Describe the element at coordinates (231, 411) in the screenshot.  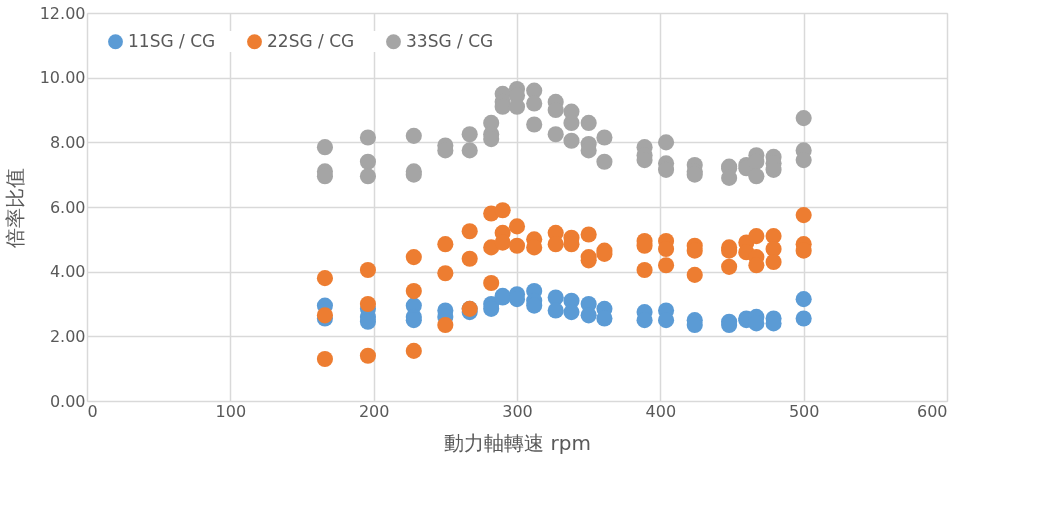
I see `x-tick-label: 100` at that location.